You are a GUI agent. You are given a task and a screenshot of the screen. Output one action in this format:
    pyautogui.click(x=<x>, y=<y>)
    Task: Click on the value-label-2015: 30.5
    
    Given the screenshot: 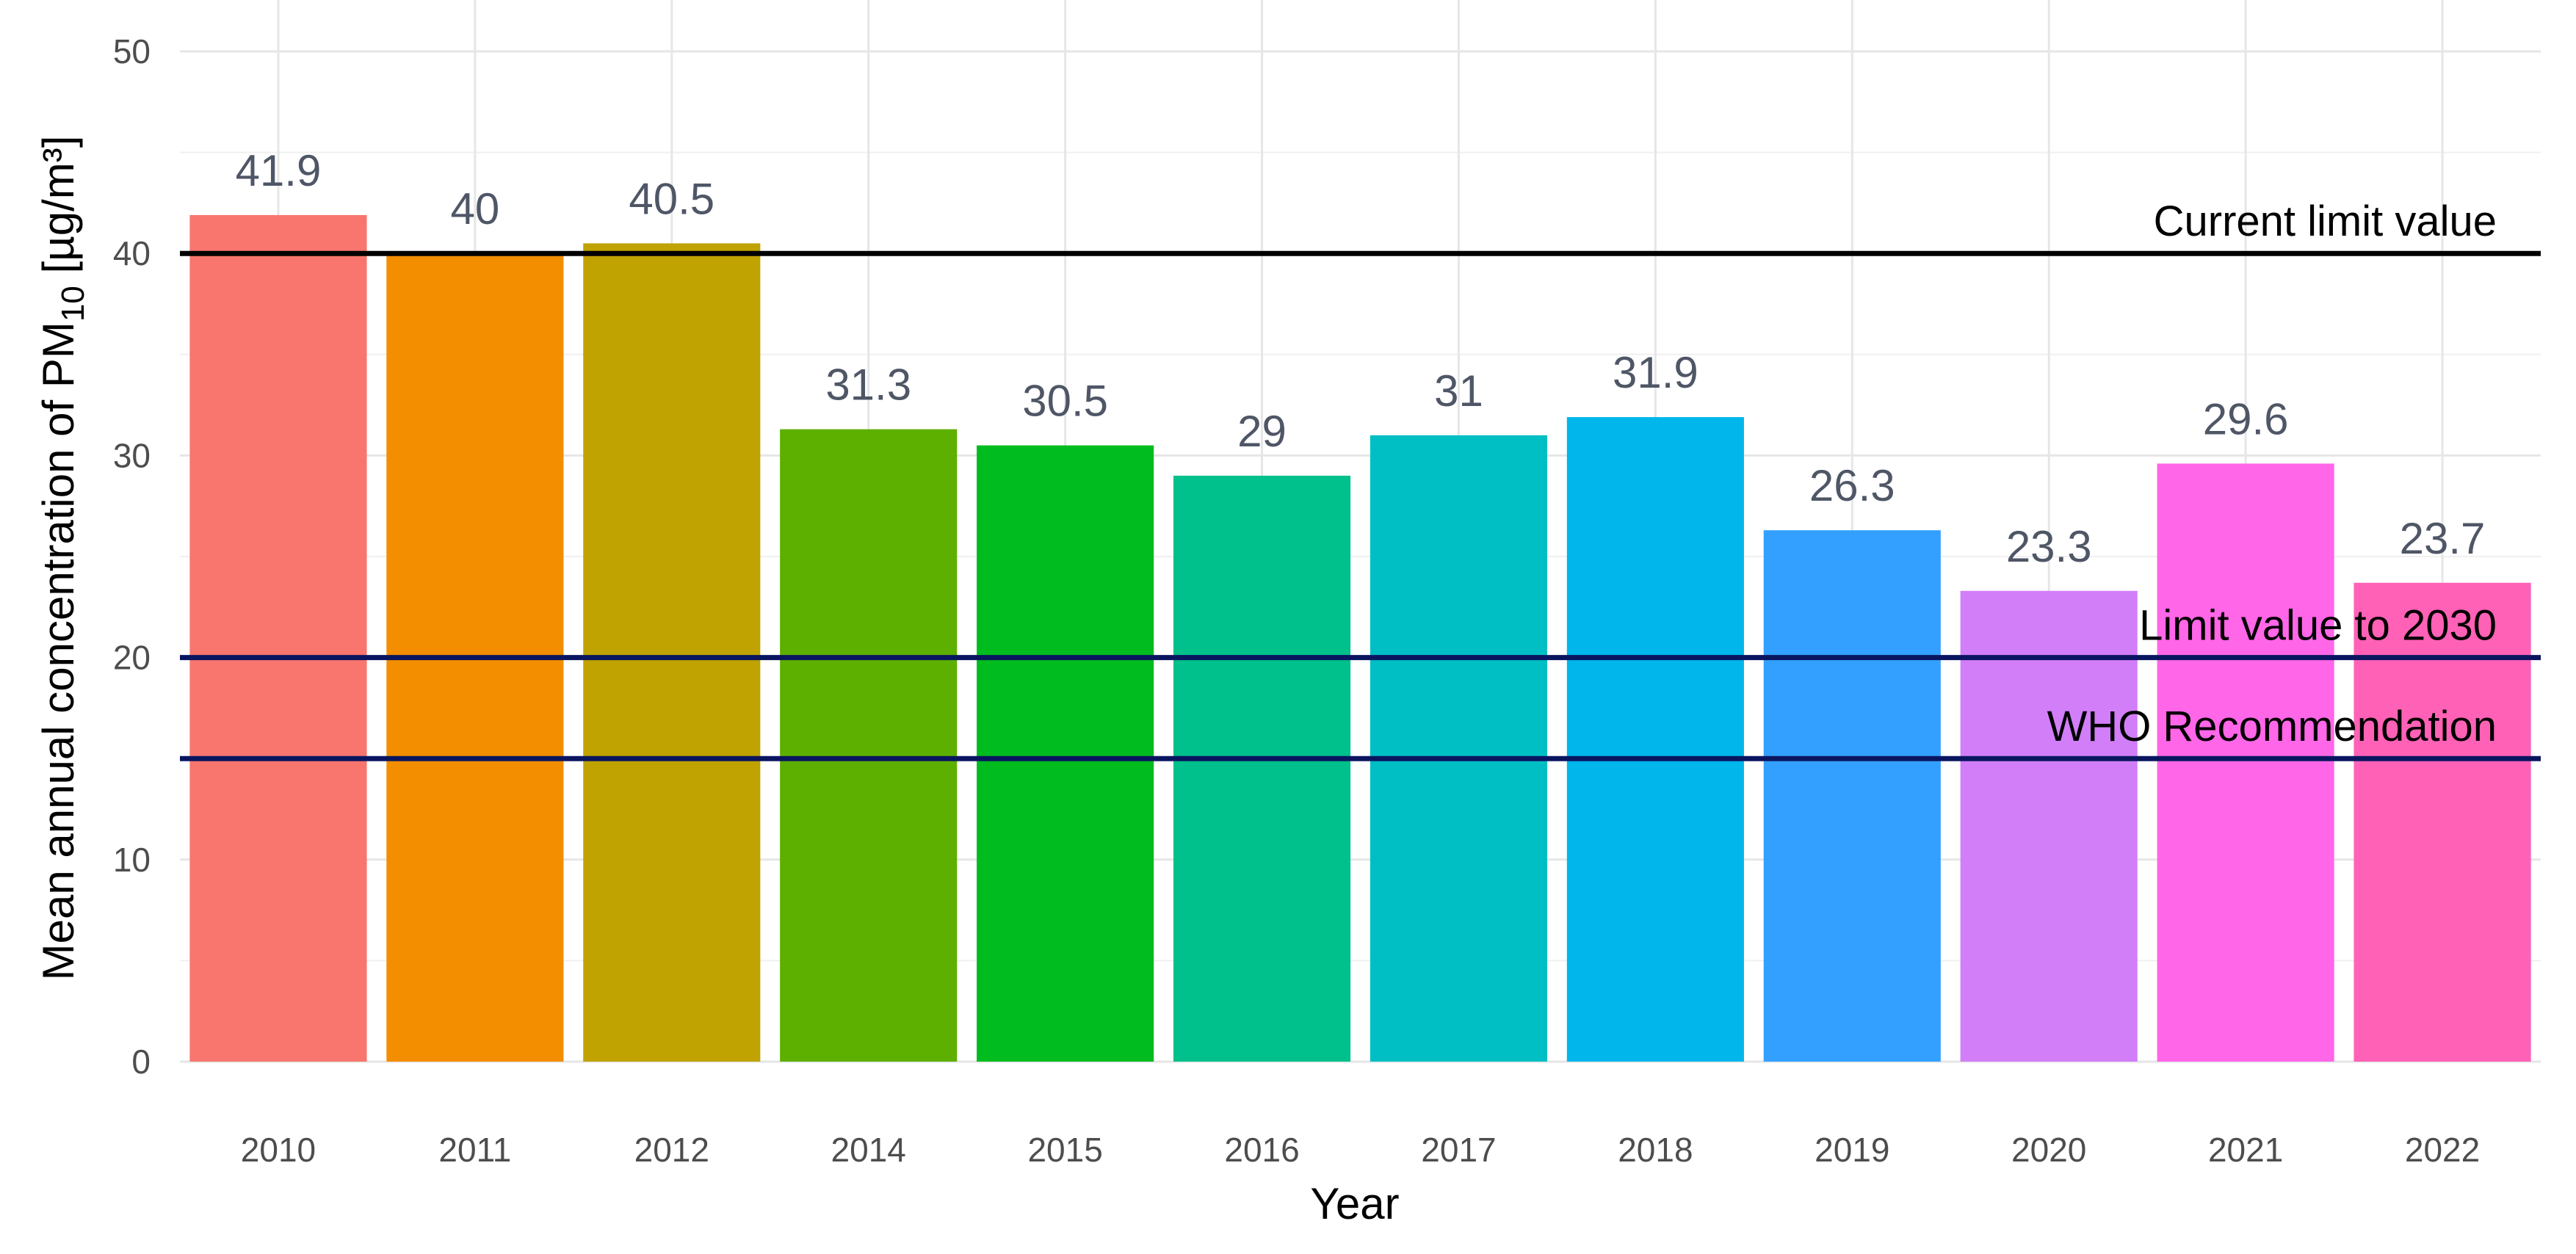 What is the action you would take?
    pyautogui.click(x=1065, y=401)
    